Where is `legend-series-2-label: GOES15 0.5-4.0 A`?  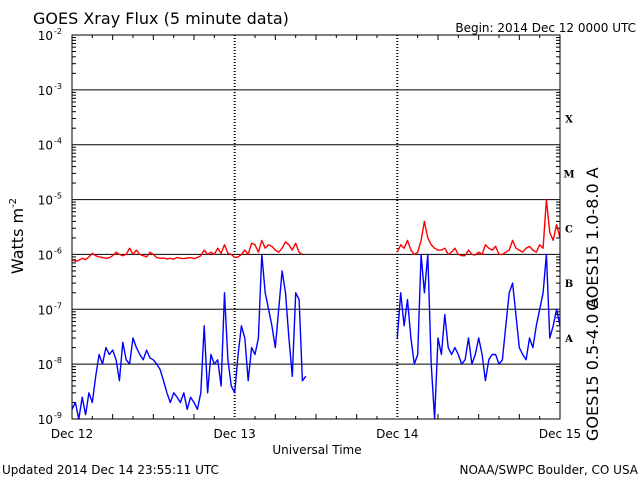 legend-series-2-label: GOES15 0.5-4.0 A is located at coordinates (592, 369).